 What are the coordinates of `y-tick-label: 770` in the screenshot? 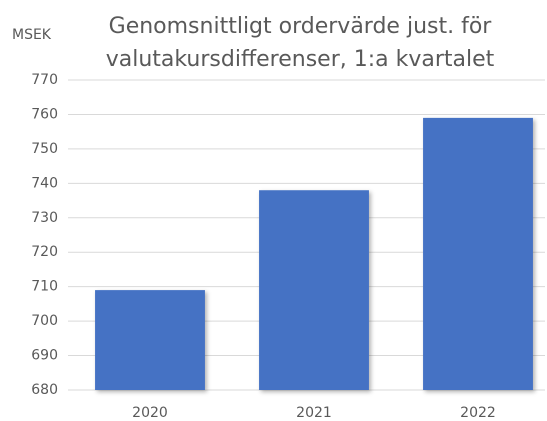 It's located at (44, 80).